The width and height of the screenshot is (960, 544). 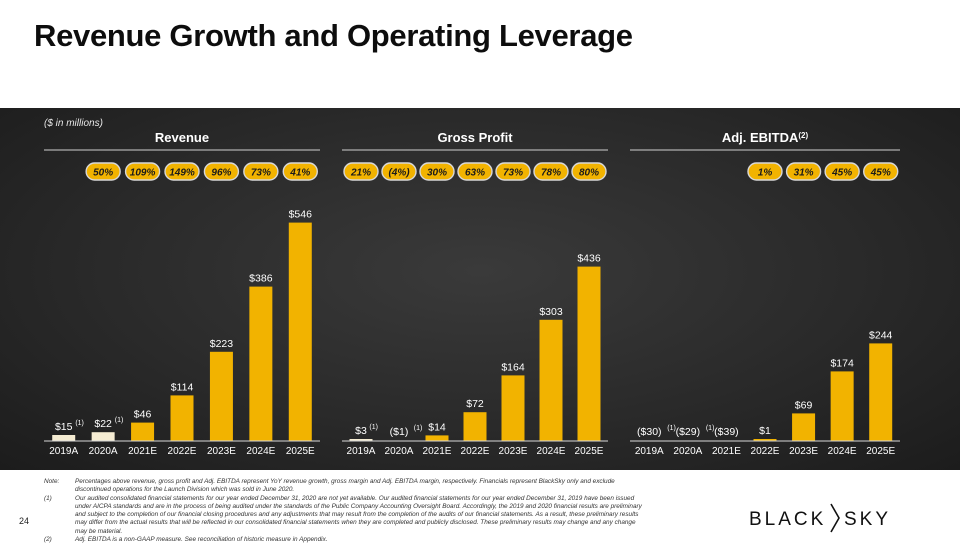 What do you see at coordinates (301, 215) in the screenshot?
I see `bar-value-label: $546` at bounding box center [301, 215].